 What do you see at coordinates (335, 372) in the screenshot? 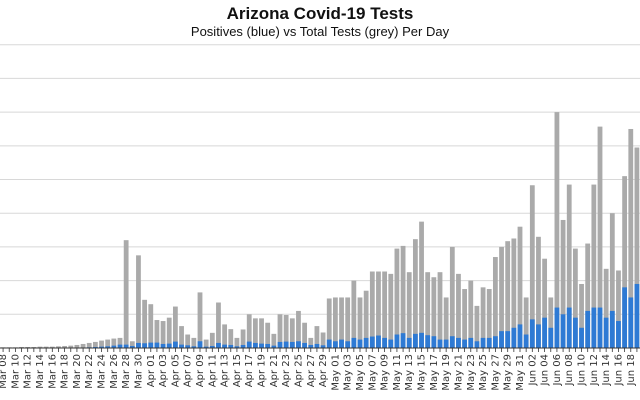
I see `x-tick-label: May 01` at bounding box center [335, 372].